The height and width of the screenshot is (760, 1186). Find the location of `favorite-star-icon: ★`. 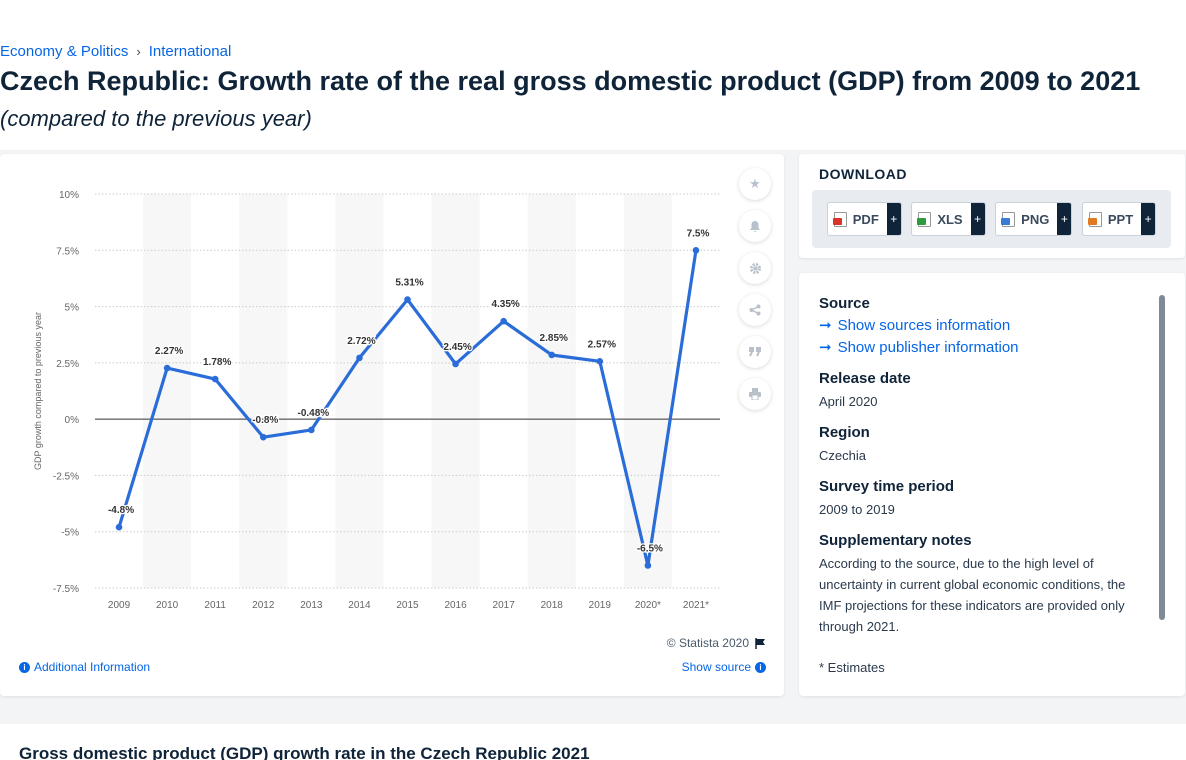

favorite-star-icon: ★ is located at coordinates (755, 184).